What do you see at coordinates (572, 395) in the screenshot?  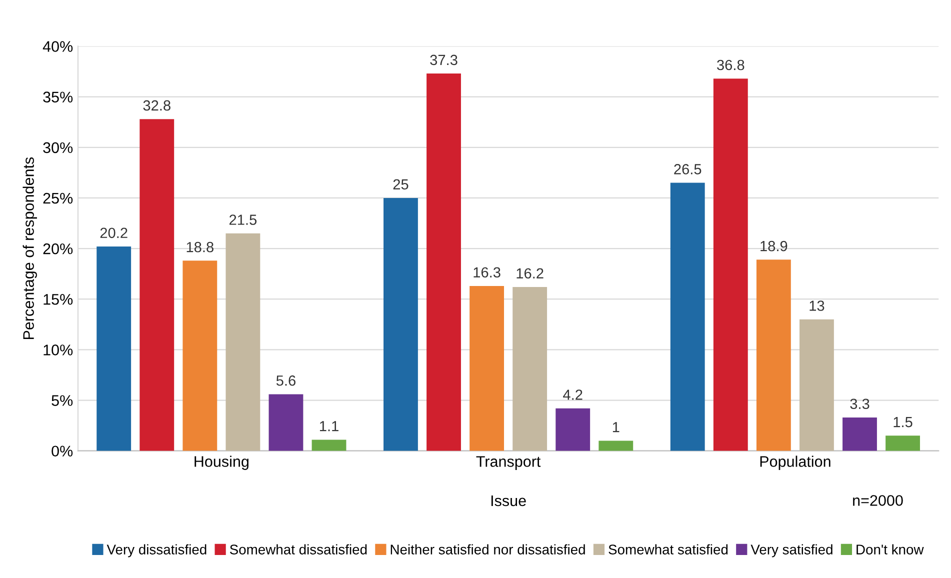 I see `data-label: 4.2` at bounding box center [572, 395].